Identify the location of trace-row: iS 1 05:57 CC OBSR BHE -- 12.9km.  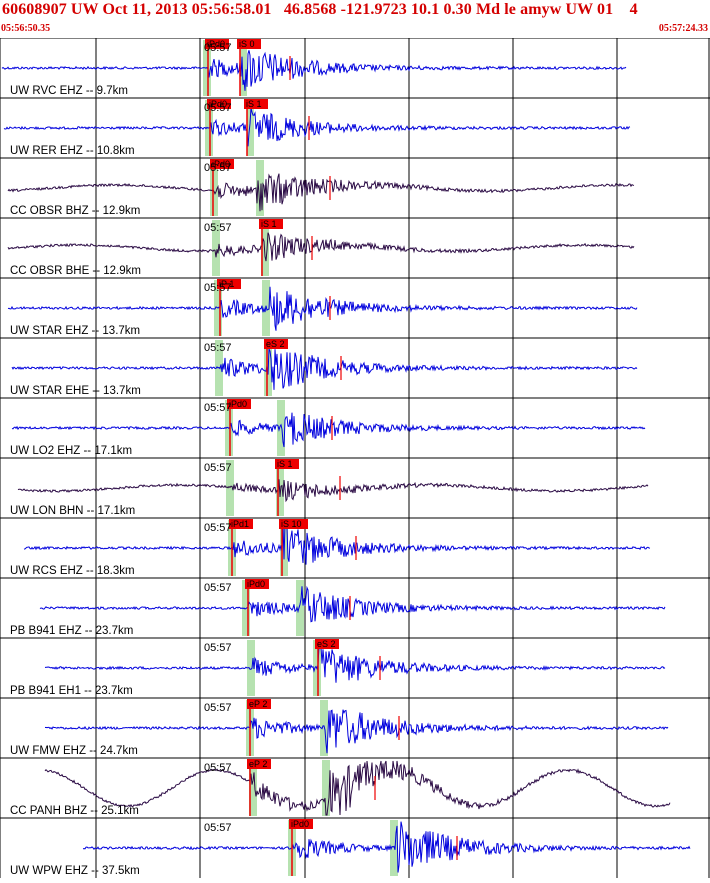
(355, 247).